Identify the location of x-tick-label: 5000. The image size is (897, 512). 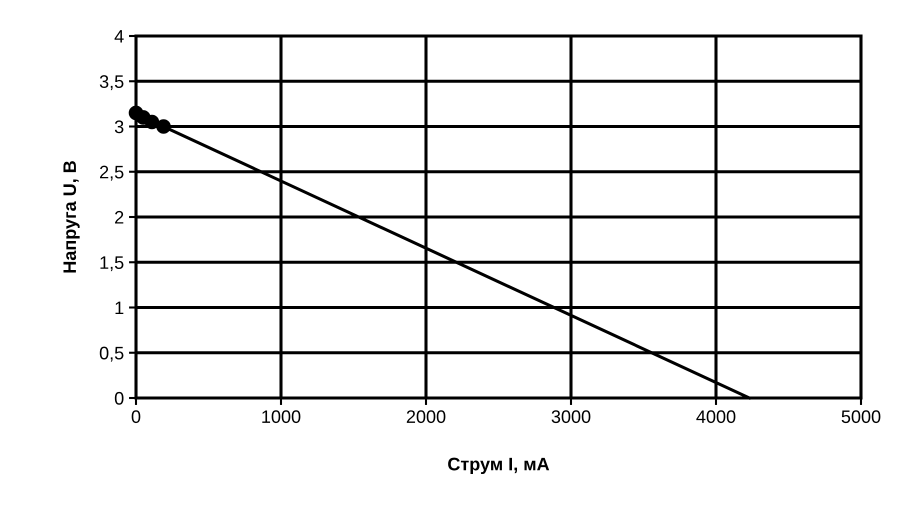
(861, 417).